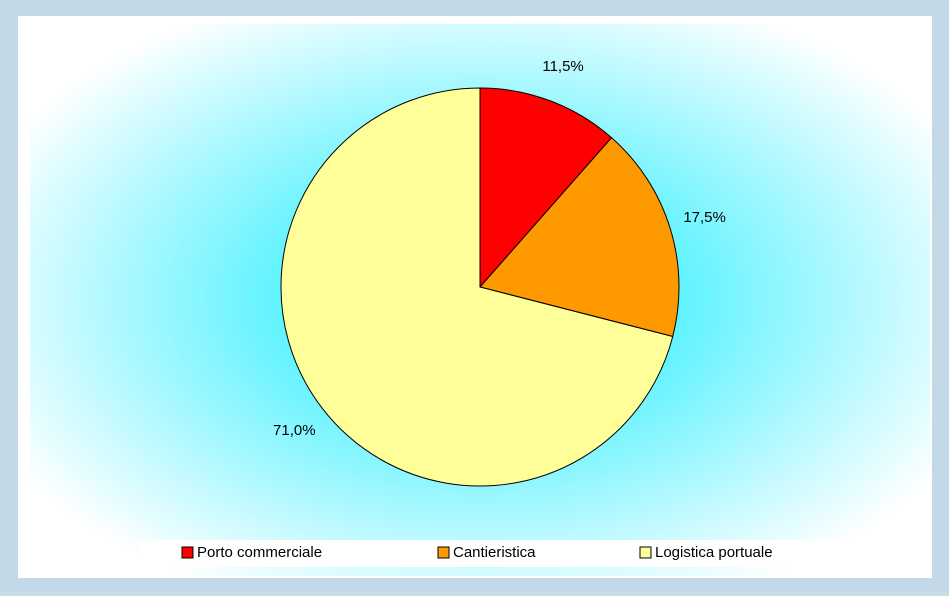 Image resolution: width=949 pixels, height=596 pixels. What do you see at coordinates (704, 217) in the screenshot?
I see `data-label: 17,5%` at bounding box center [704, 217].